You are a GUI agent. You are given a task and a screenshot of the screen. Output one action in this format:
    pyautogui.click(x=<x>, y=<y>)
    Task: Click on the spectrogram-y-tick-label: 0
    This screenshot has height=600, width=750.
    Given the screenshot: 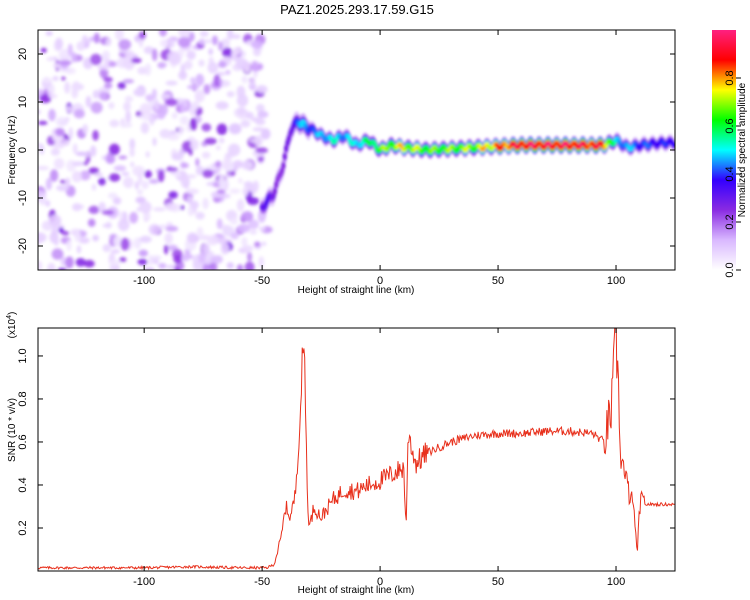 What is the action you would take?
    pyautogui.click(x=23, y=150)
    